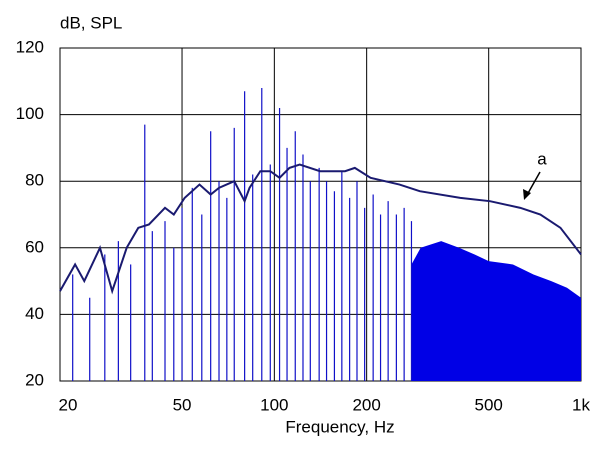  Describe the element at coordinates (34, 313) in the screenshot. I see `y-tick-label: 40` at that location.